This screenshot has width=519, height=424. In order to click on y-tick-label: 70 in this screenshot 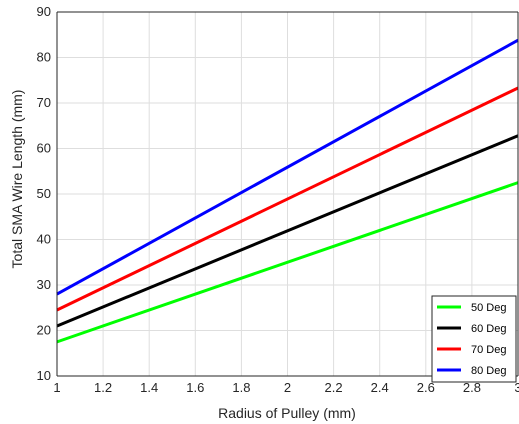, I will do `click(44, 102)`.